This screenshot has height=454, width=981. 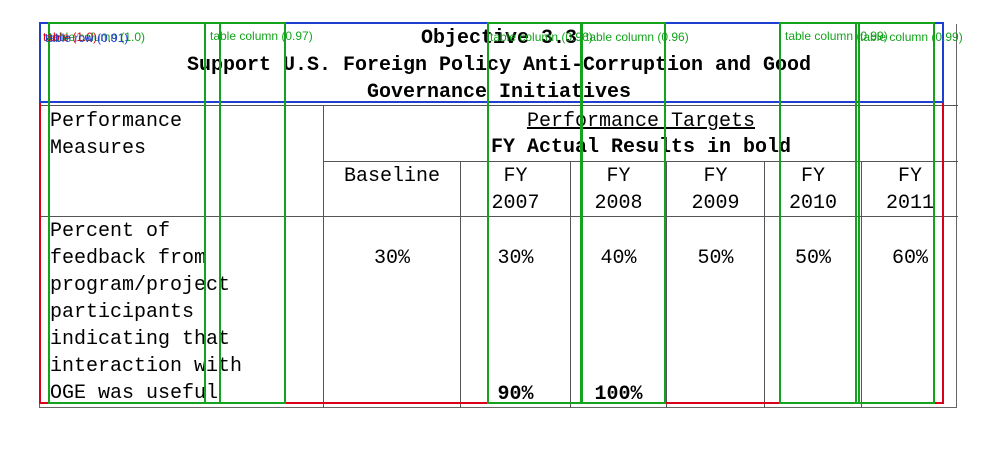 What do you see at coordinates (618, 190) in the screenshot?
I see `column-header-fy2008: FY 2008` at bounding box center [618, 190].